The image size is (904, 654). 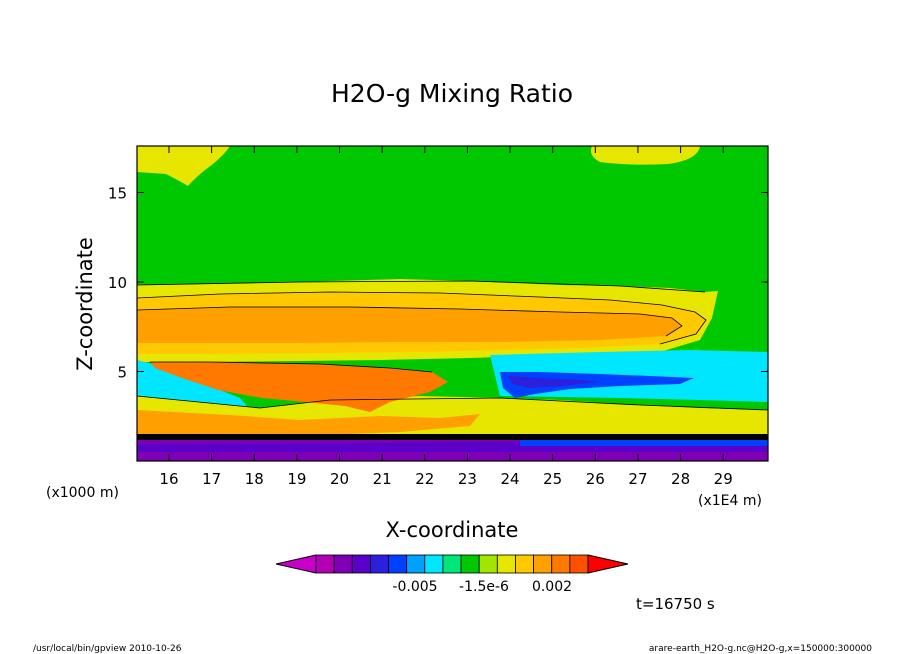 What do you see at coordinates (723, 479) in the screenshot?
I see `x-tick-label: 29` at bounding box center [723, 479].